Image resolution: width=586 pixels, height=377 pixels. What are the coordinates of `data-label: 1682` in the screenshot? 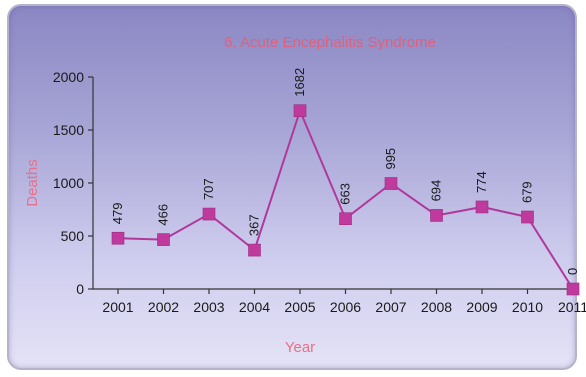 It's located at (299, 82).